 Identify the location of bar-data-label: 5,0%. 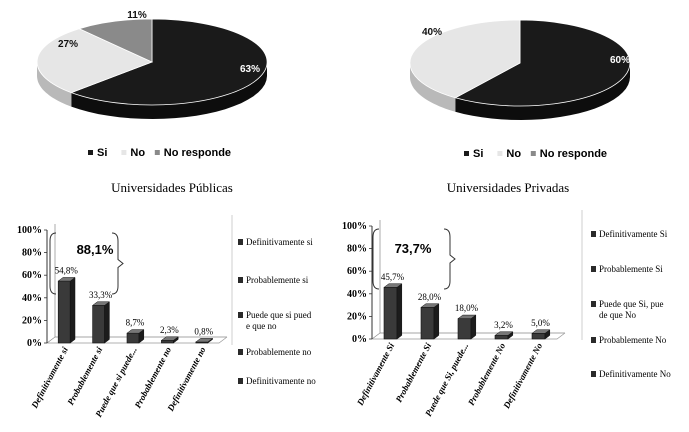
(540, 323).